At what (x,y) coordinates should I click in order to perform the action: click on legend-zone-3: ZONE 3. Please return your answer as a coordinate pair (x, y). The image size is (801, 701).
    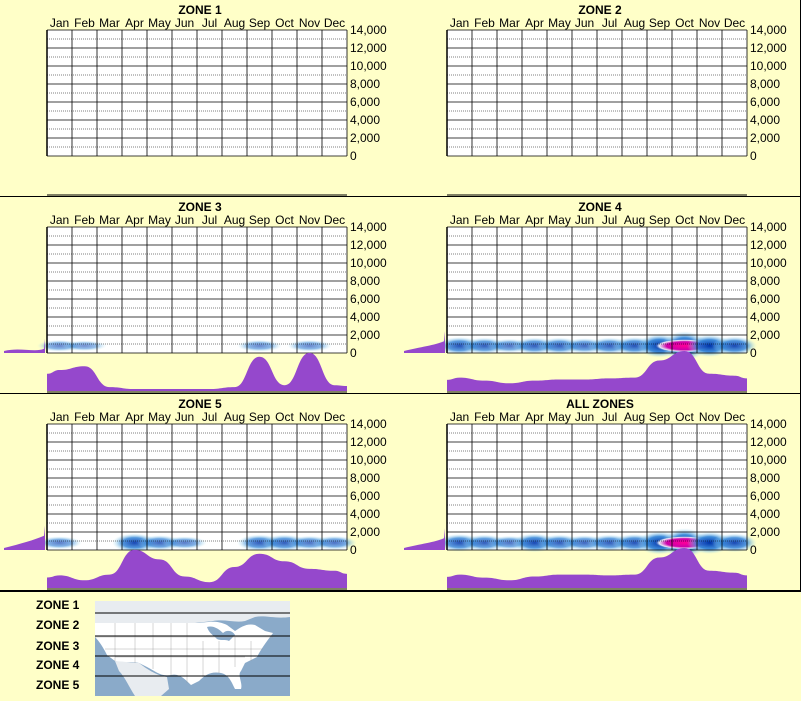
    Looking at the image, I should click on (58, 646).